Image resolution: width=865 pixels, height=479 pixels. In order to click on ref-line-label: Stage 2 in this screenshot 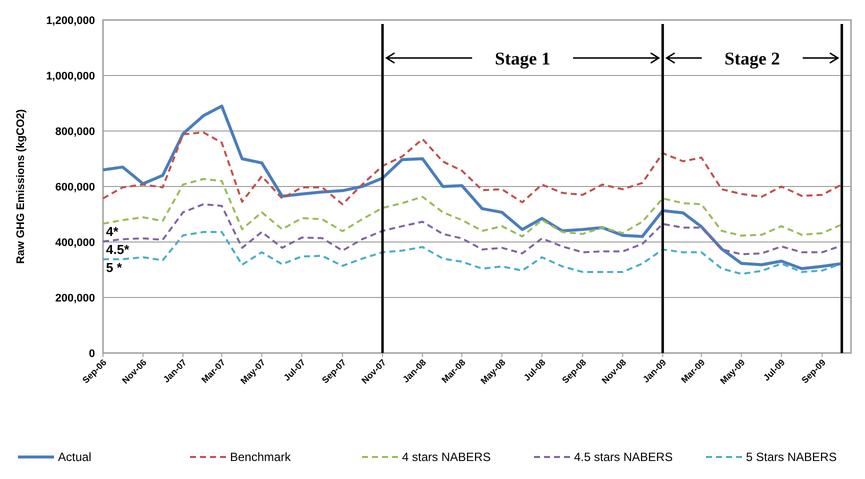, I will do `click(752, 58)`.